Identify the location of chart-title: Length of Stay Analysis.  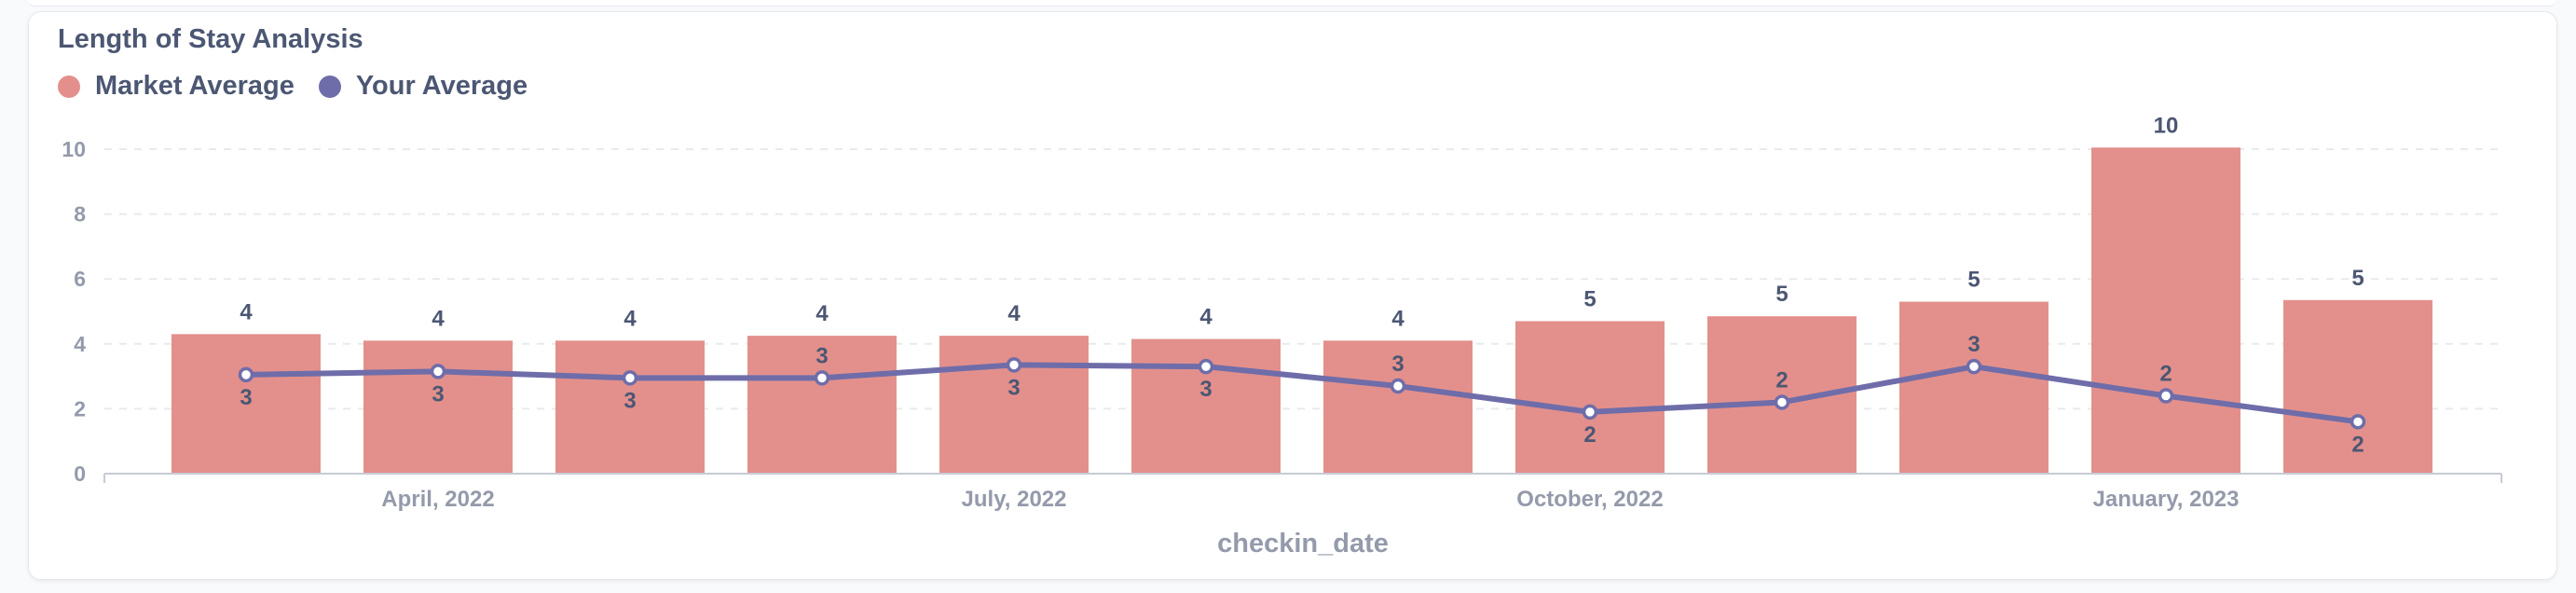
(210, 39).